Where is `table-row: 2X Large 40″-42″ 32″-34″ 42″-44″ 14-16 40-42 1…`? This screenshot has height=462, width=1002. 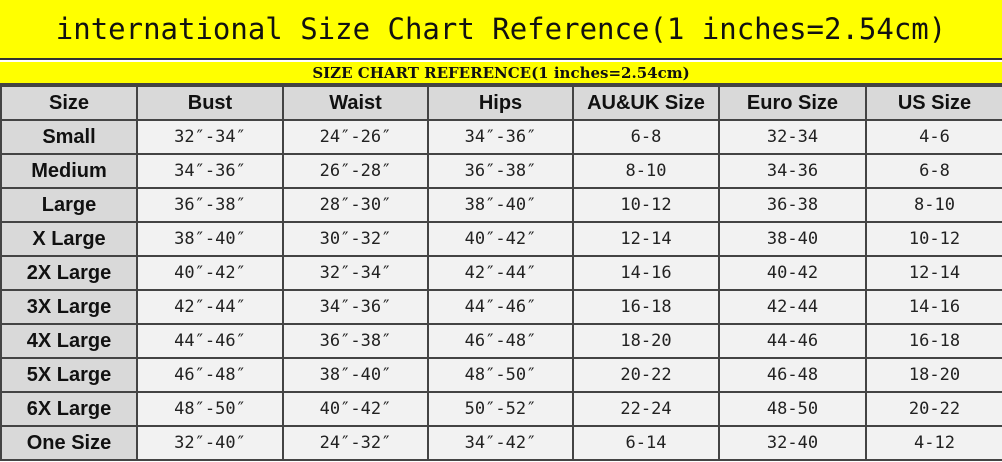 table-row: 2X Large 40″-42″ 32″-34″ 42″-44″ 14-16 40-42 1… is located at coordinates (501, 273).